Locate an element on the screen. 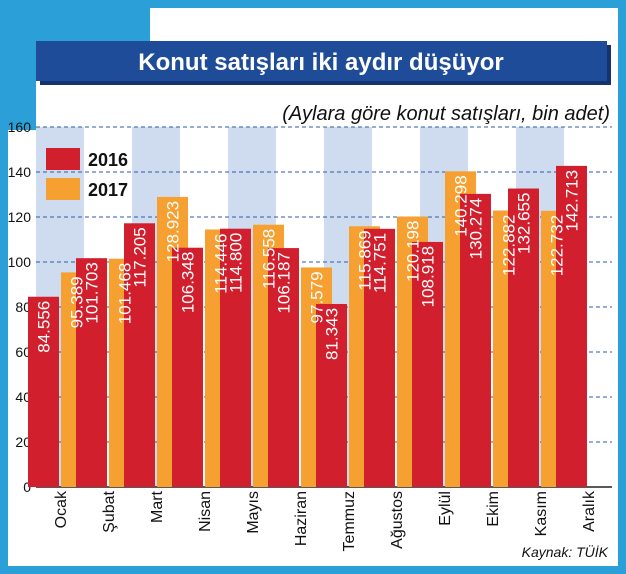 This screenshot has height=574, width=626. y-tick-label: 20 is located at coordinates (23, 442).